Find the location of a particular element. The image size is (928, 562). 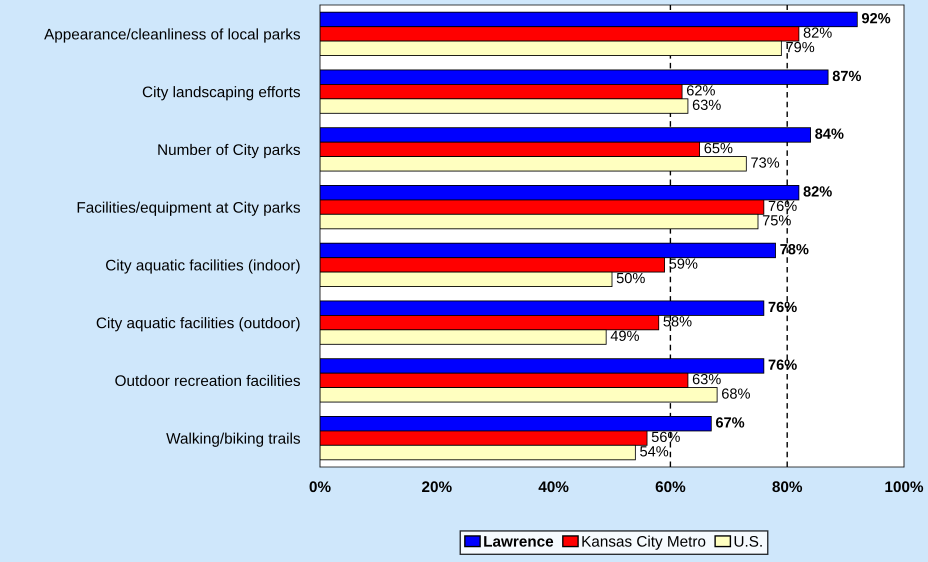

x-tick-label: 0% is located at coordinates (320, 486).